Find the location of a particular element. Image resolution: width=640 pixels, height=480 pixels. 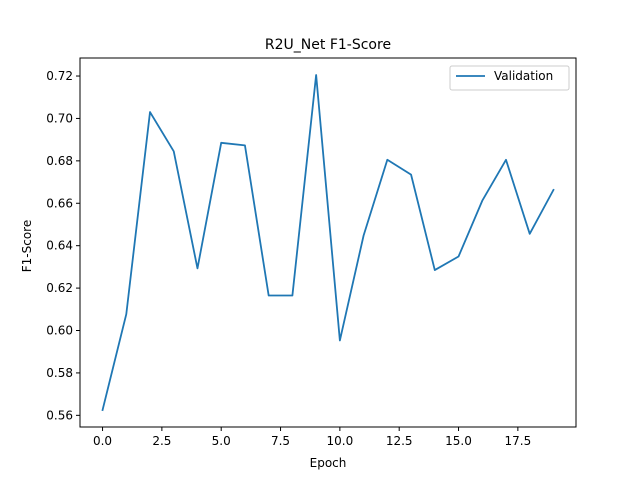

x-tick-label: 0.0 is located at coordinates (102, 441).